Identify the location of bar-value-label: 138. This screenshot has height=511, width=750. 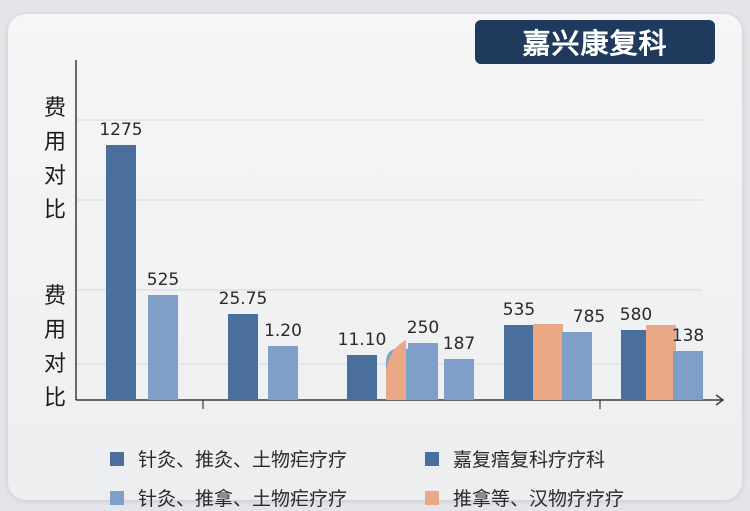
(688, 336).